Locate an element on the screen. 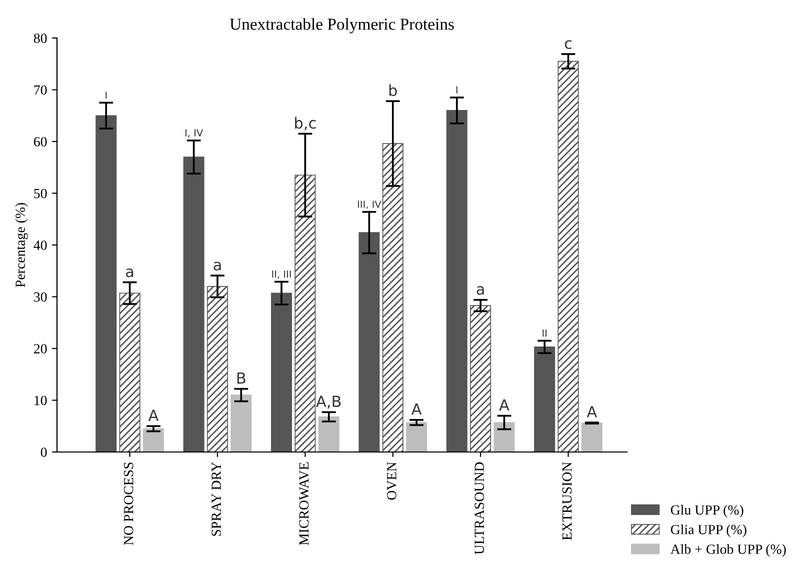  x-tick-label: OVEN is located at coordinates (391, 481).